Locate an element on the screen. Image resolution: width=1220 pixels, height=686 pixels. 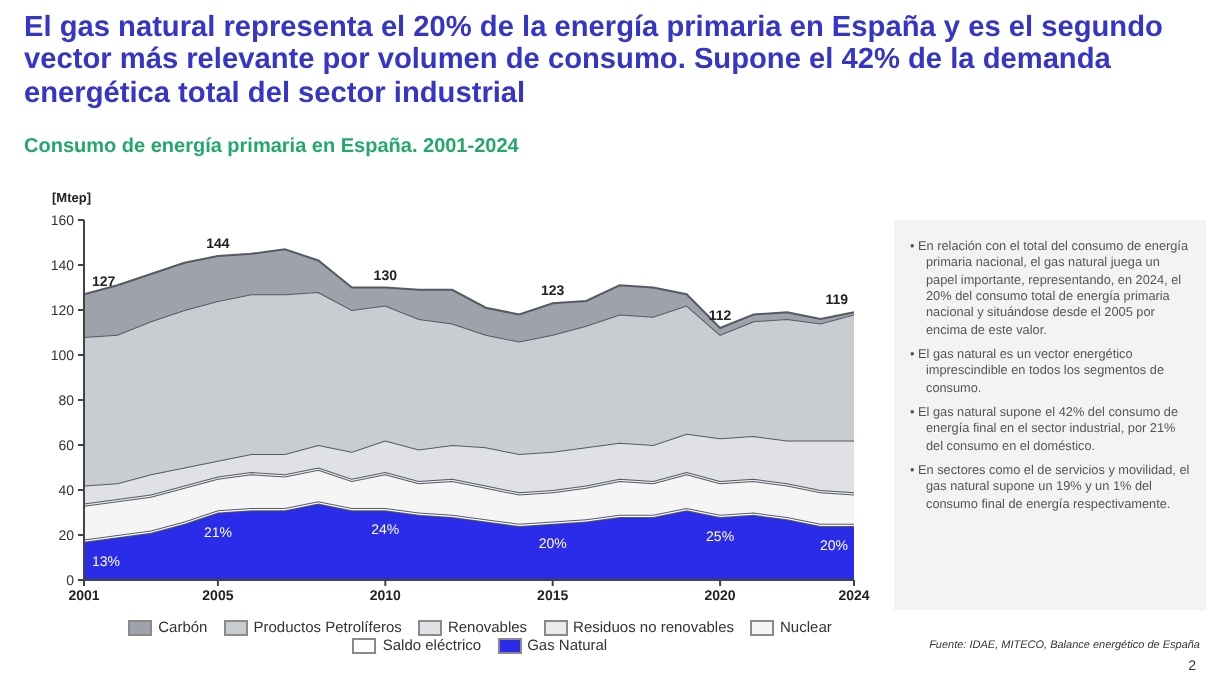
chart-subtitle: Consumo de energía primaria en España. 2001-2024 is located at coordinates (271, 147).